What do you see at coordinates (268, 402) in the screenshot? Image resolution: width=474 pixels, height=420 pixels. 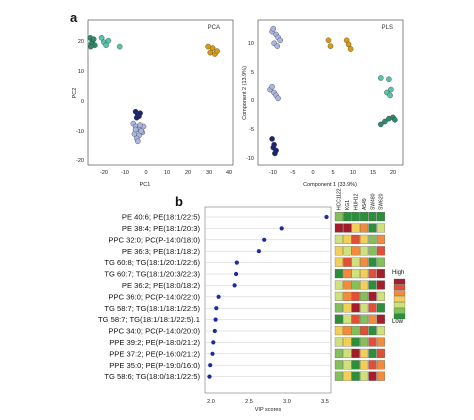 I see `vip-x-ticks: 2.0 2.5 3.0 3.5` at bounding box center [268, 402].